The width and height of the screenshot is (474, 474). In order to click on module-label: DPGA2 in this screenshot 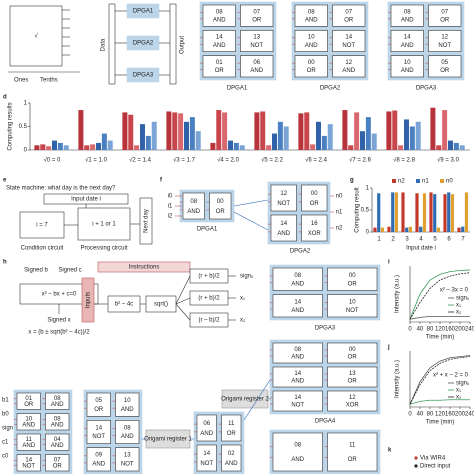, I will do `click(143, 44)`.